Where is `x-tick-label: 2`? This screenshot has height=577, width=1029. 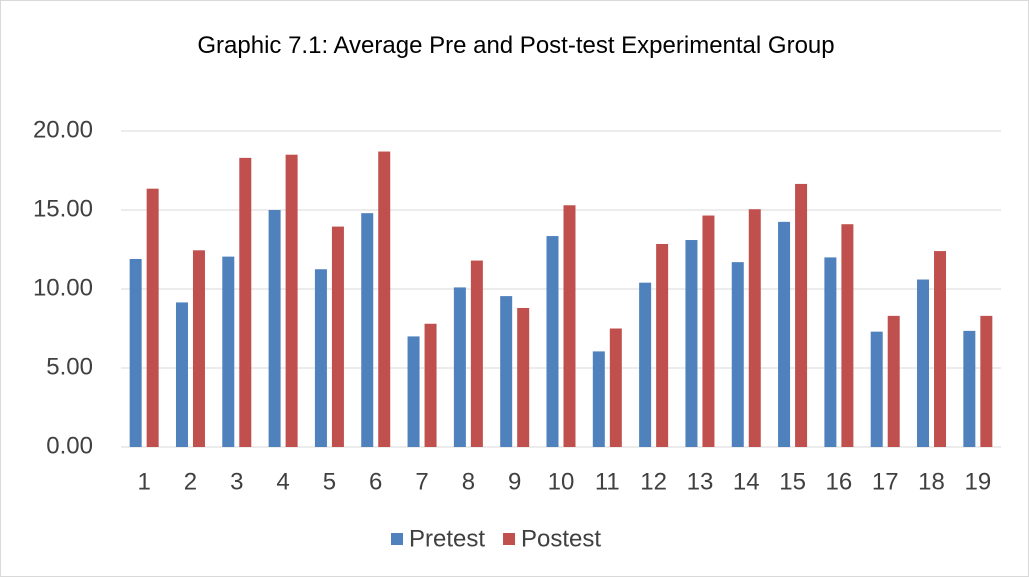 x-tick-label: 2 is located at coordinates (190, 481).